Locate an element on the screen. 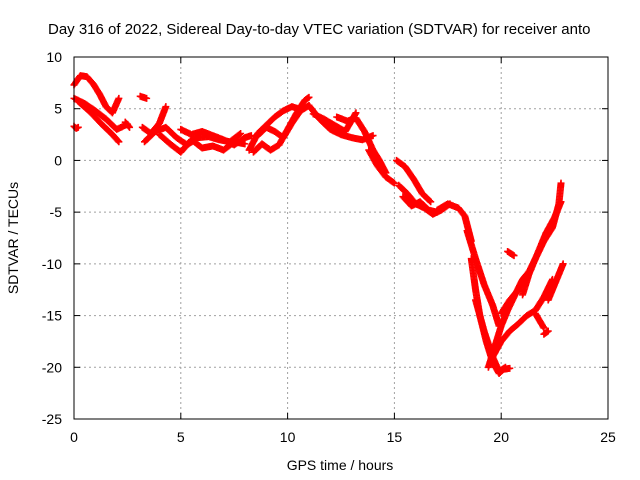 The height and width of the screenshot is (480, 640). series-arc-af is located at coordinates (555, 282).